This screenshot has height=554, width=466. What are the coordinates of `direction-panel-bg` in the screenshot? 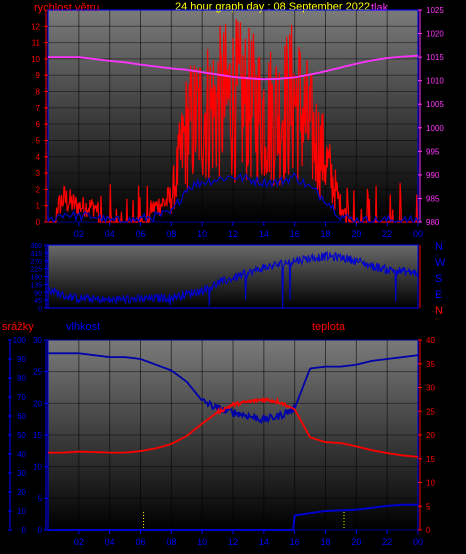 It's located at (233, 276).